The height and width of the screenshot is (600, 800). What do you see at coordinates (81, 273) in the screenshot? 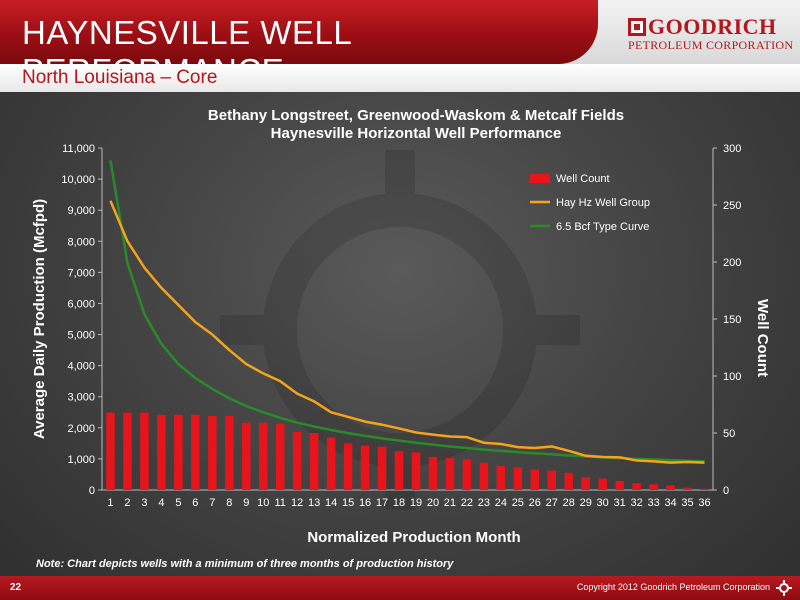
I see `y-tick-label: 7,000` at bounding box center [81, 273].